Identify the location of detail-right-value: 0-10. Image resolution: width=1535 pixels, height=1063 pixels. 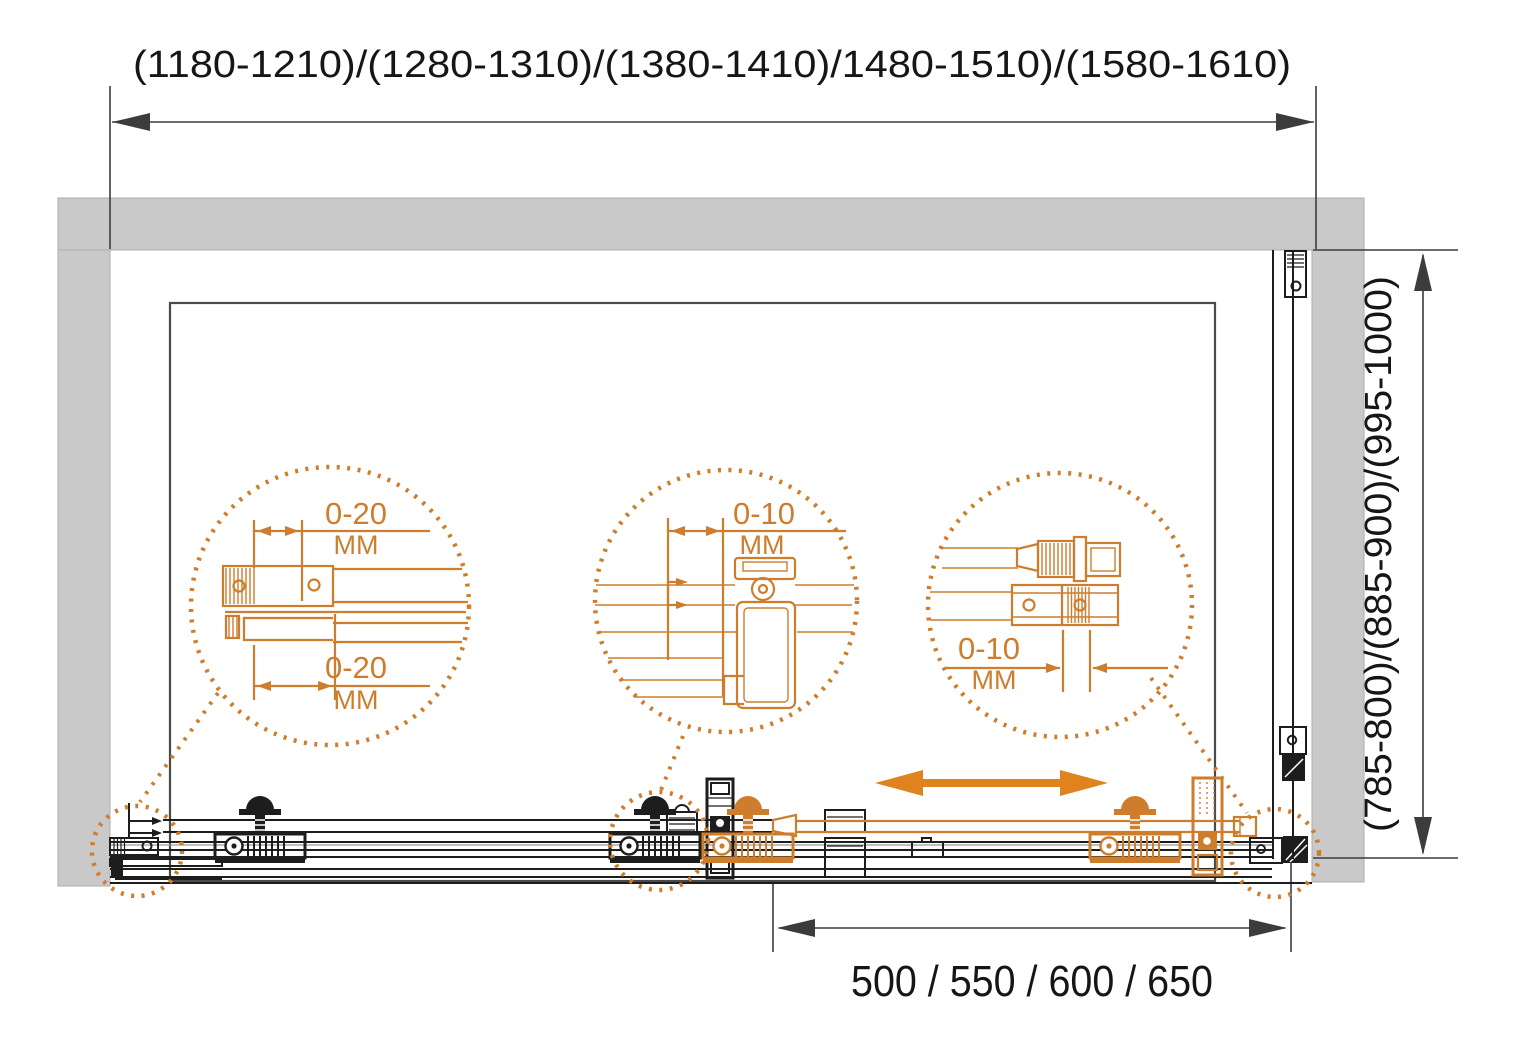
(989, 648).